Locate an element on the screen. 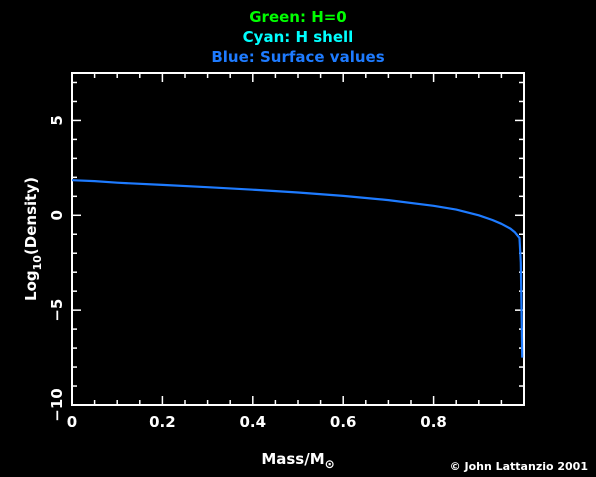 The height and width of the screenshot is (477, 596). x-tick-label: 0.4 is located at coordinates (253, 422).